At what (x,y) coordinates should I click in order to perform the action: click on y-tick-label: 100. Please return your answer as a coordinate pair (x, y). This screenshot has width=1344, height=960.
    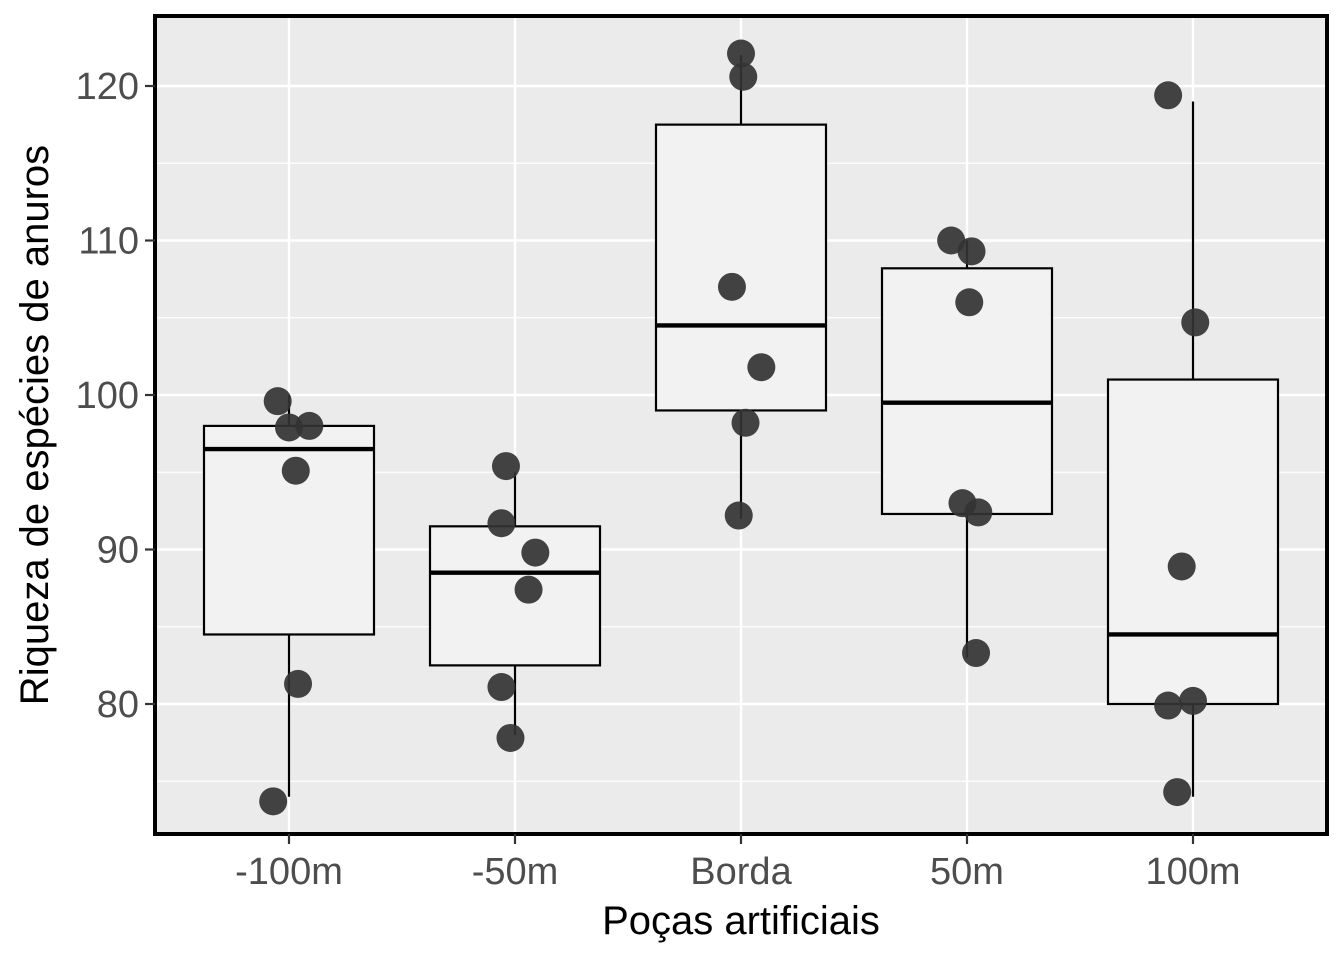
    Looking at the image, I should click on (107, 396).